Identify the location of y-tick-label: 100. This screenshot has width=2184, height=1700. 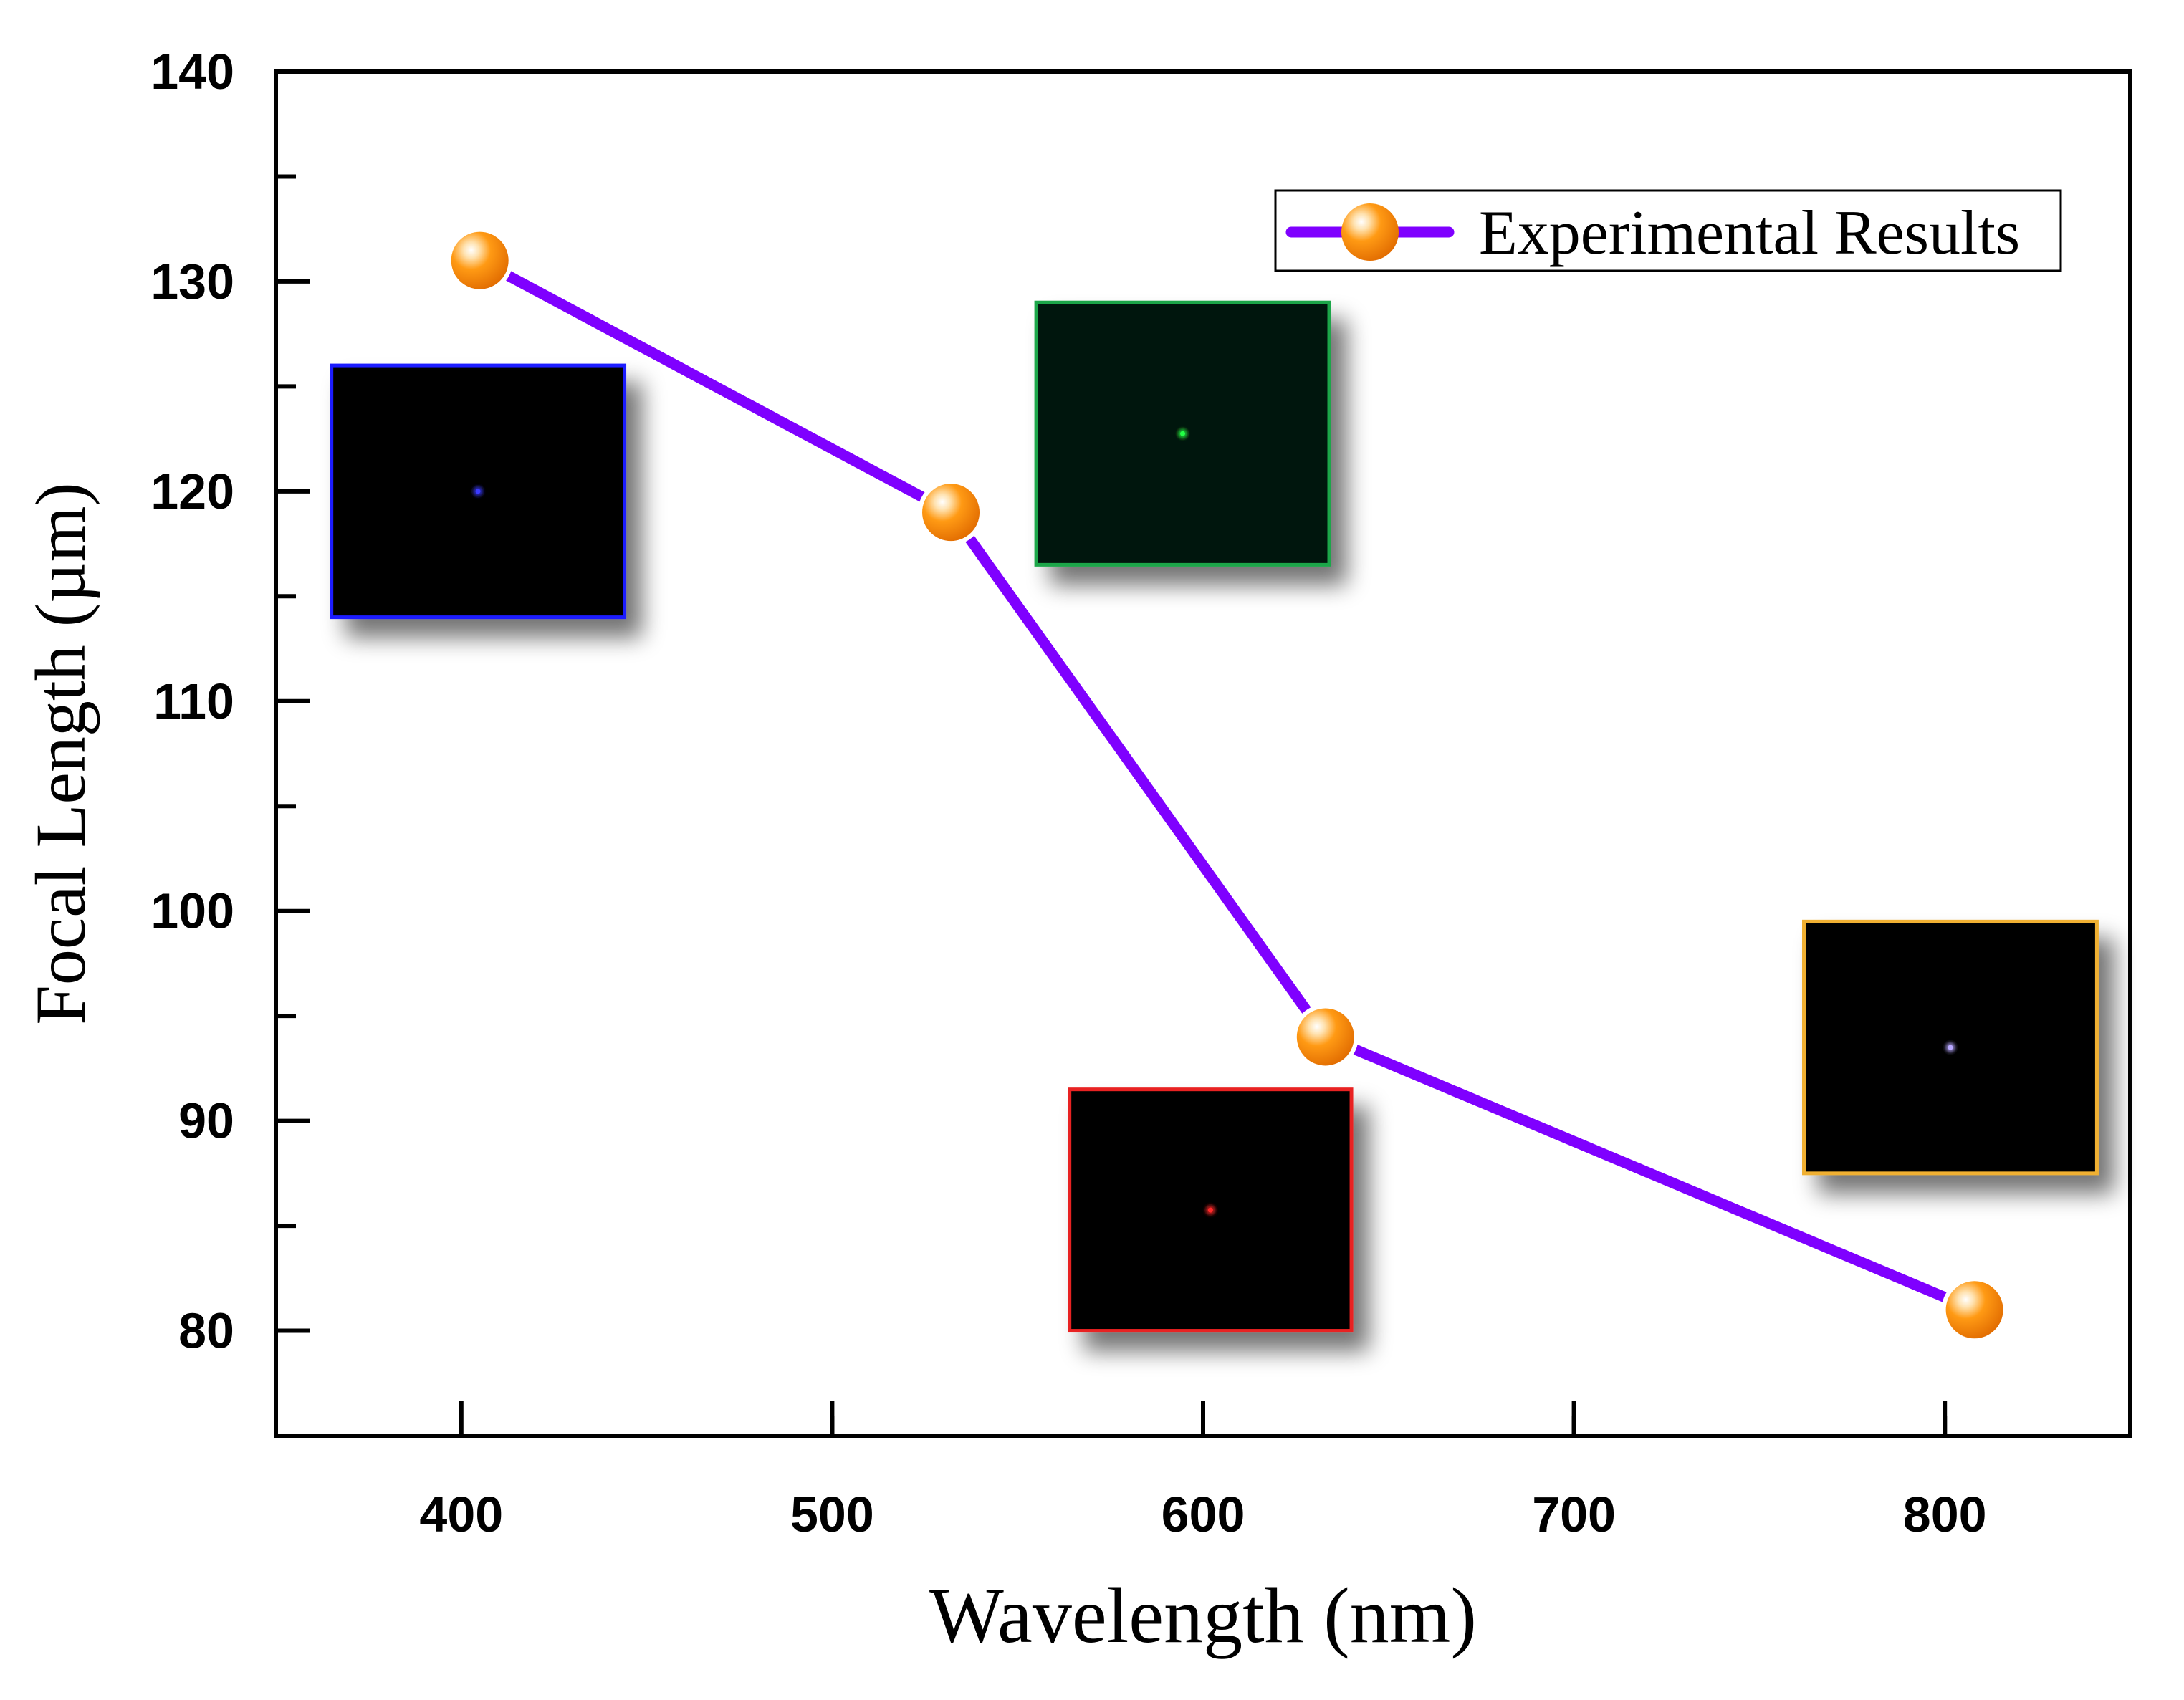
(192, 911).